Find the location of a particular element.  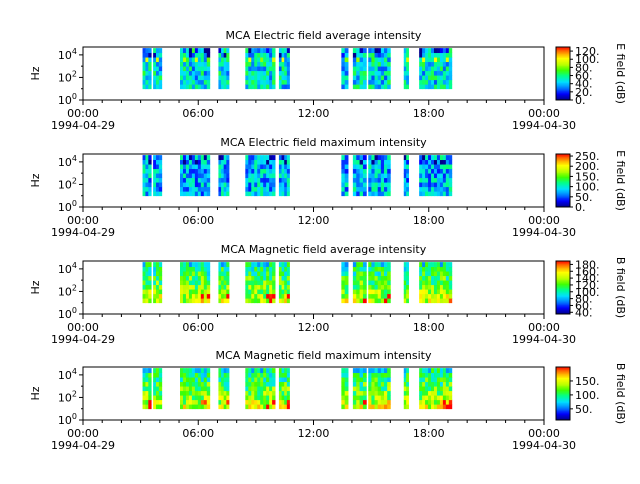

y-tick-label: 100 is located at coordinates (67, 313).